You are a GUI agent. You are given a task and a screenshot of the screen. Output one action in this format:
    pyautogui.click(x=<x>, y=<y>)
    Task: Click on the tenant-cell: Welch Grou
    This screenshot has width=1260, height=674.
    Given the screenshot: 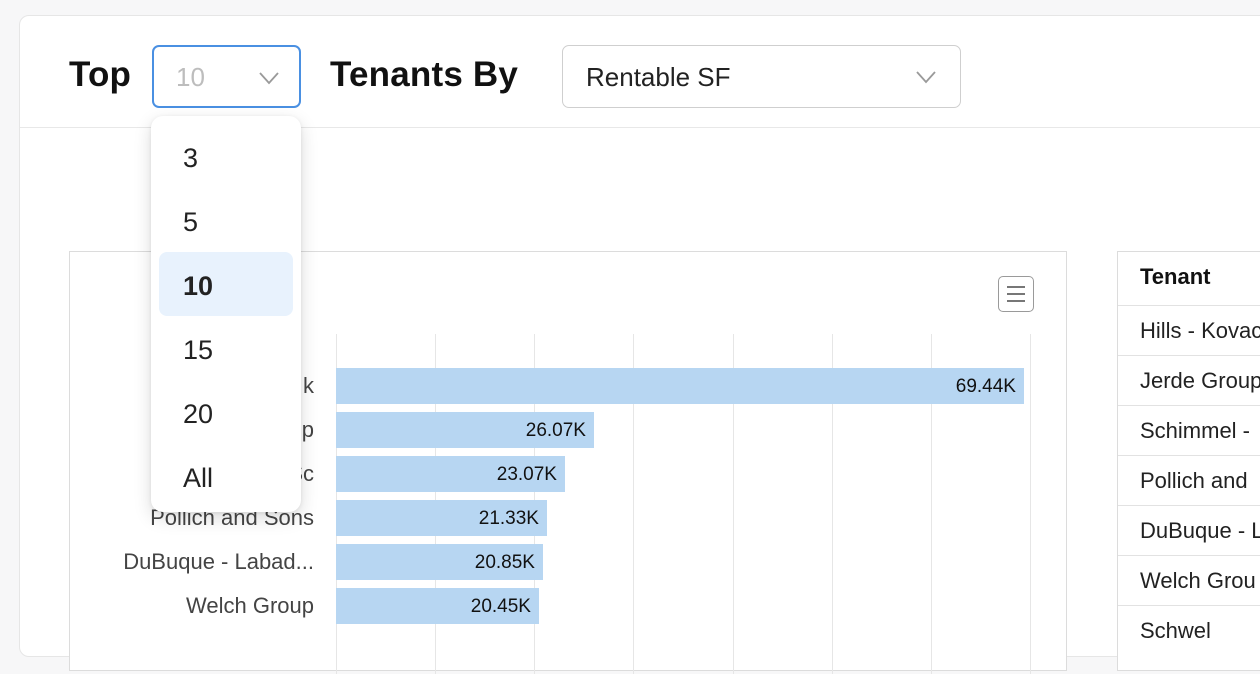 What is the action you would take?
    pyautogui.click(x=1198, y=580)
    